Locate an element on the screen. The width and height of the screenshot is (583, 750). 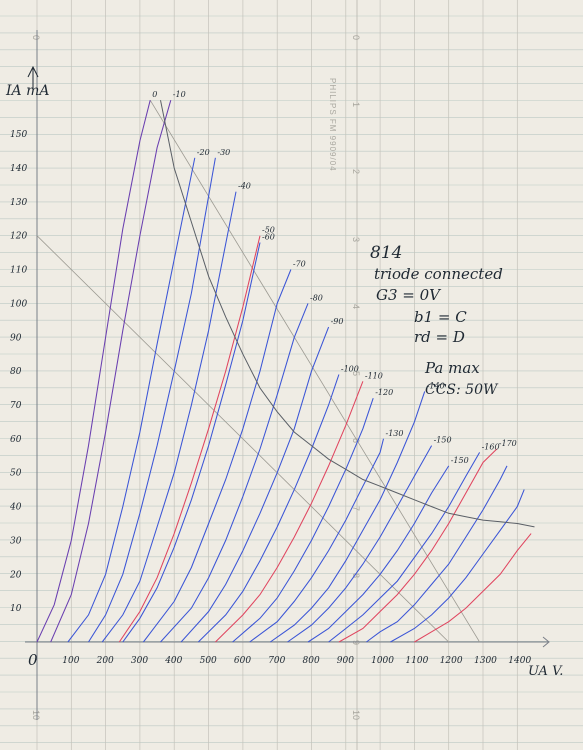
x-tick-label: 700 is located at coordinates (276, 661).